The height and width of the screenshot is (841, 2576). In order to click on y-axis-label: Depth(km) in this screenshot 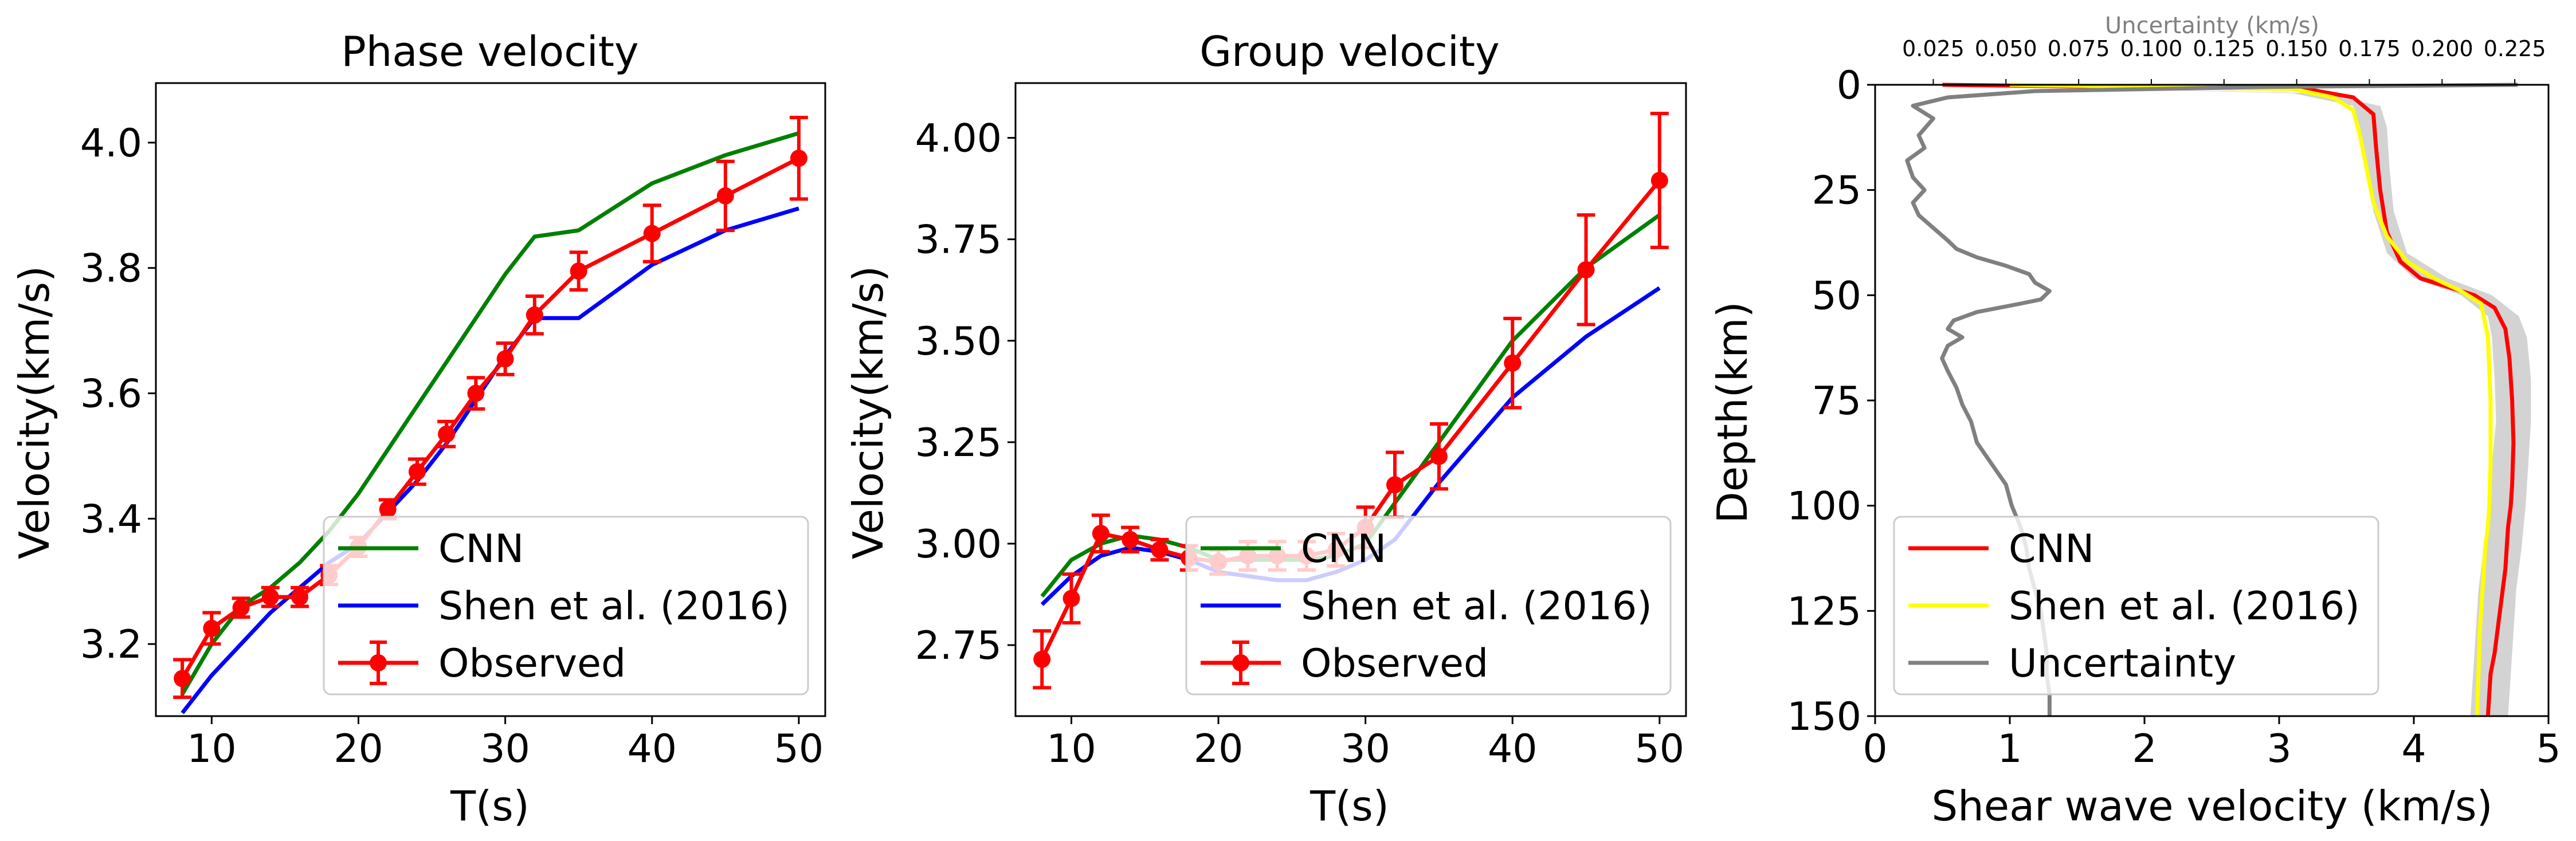, I will do `click(1732, 412)`.